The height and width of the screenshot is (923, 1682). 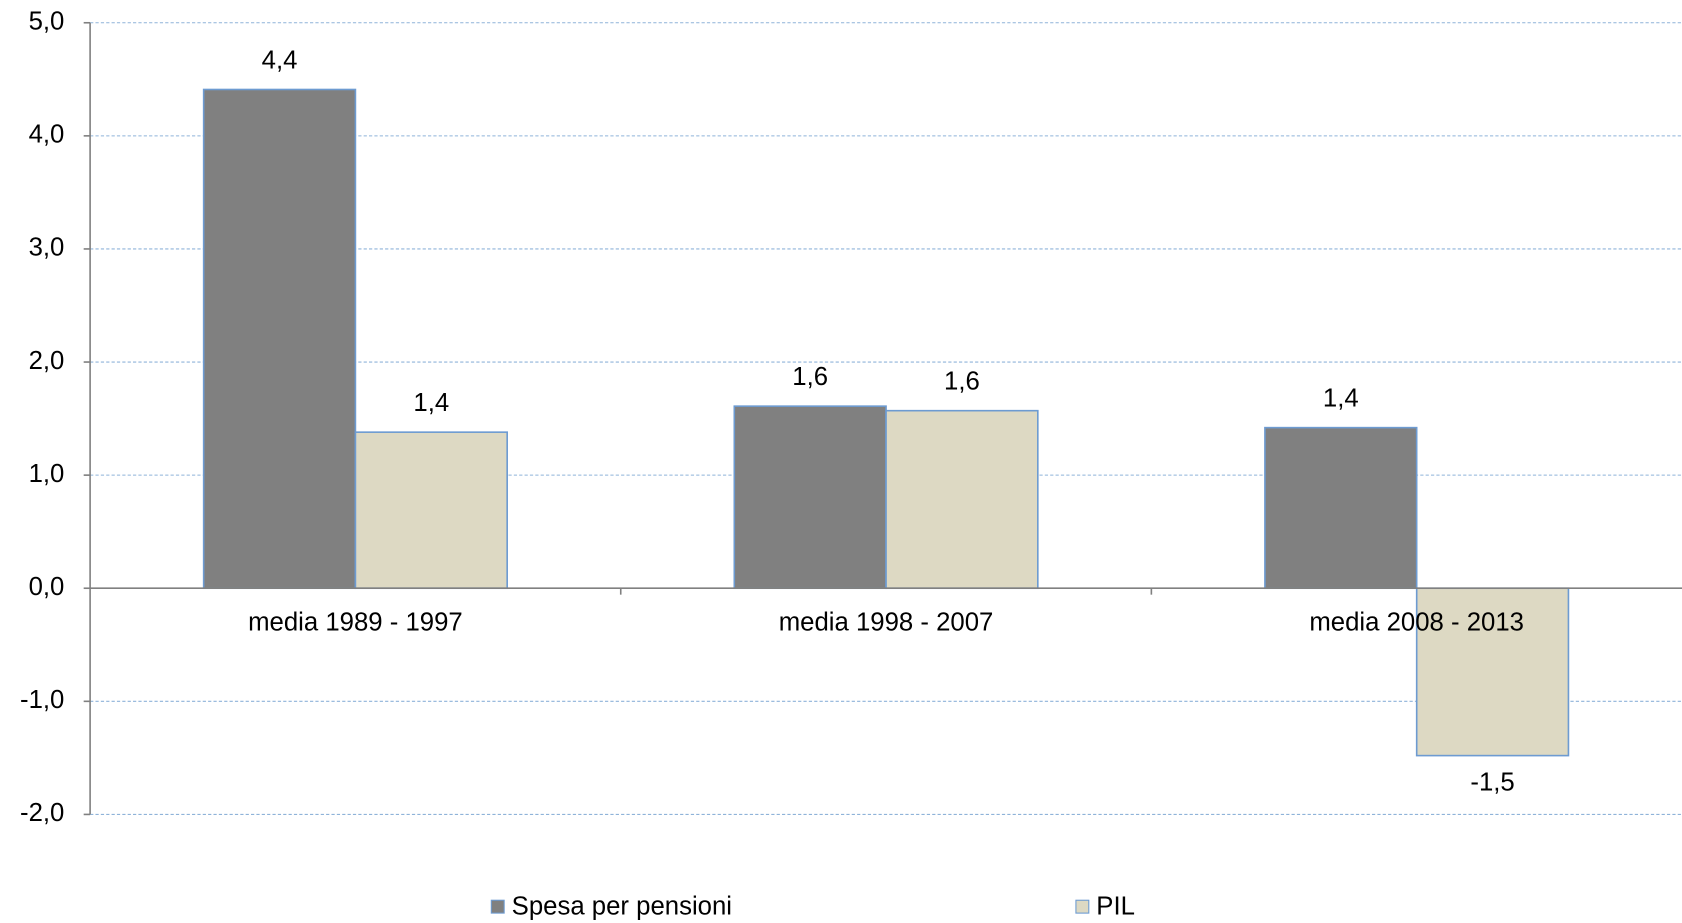 What do you see at coordinates (42, 813) in the screenshot?
I see `y-tick-label: -2,0` at bounding box center [42, 813].